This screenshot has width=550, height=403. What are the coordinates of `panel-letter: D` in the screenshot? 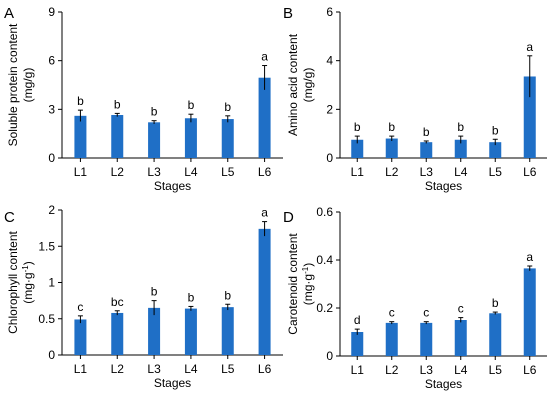 It's located at (288, 217).